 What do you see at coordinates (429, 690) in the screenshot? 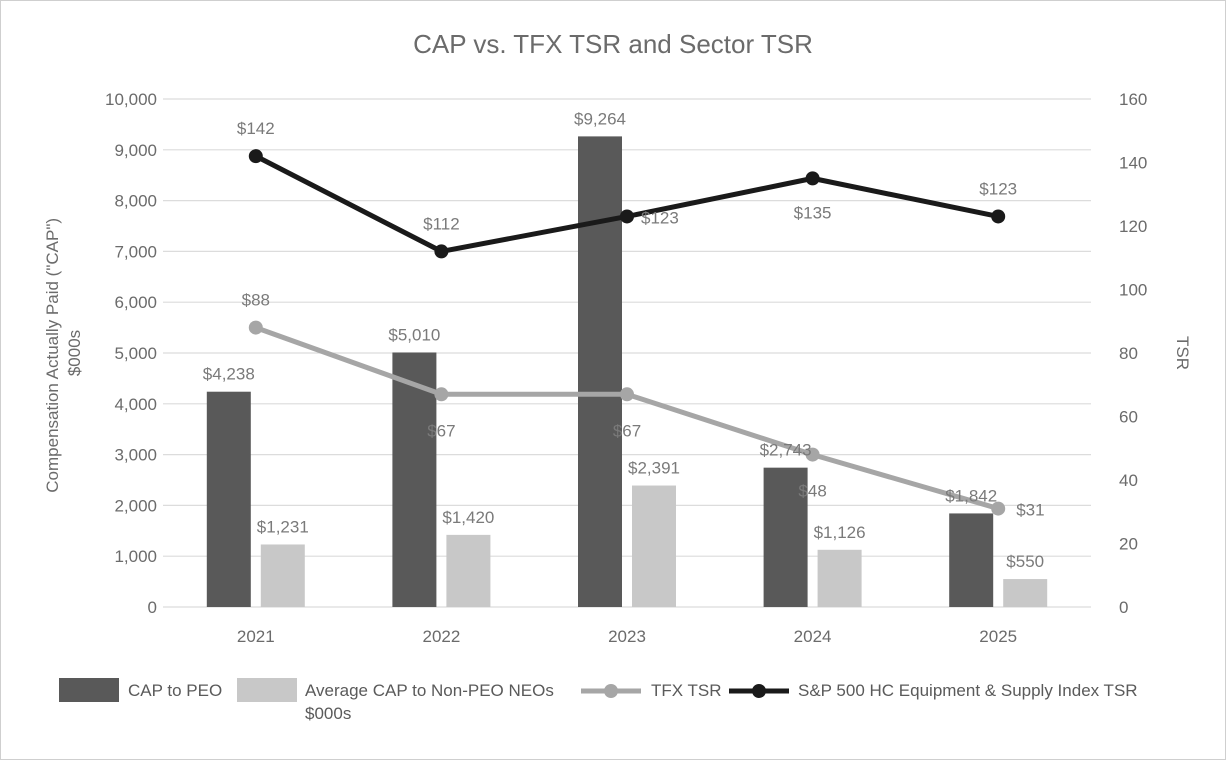
I see `legend-label-avg-cap-line1: Average CAP to Non-PEO NEOs` at bounding box center [429, 690].